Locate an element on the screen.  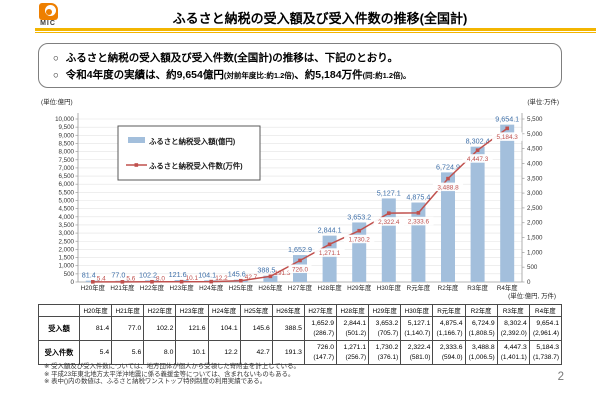
table-cell: 8.0 is located at coordinates (160, 352).